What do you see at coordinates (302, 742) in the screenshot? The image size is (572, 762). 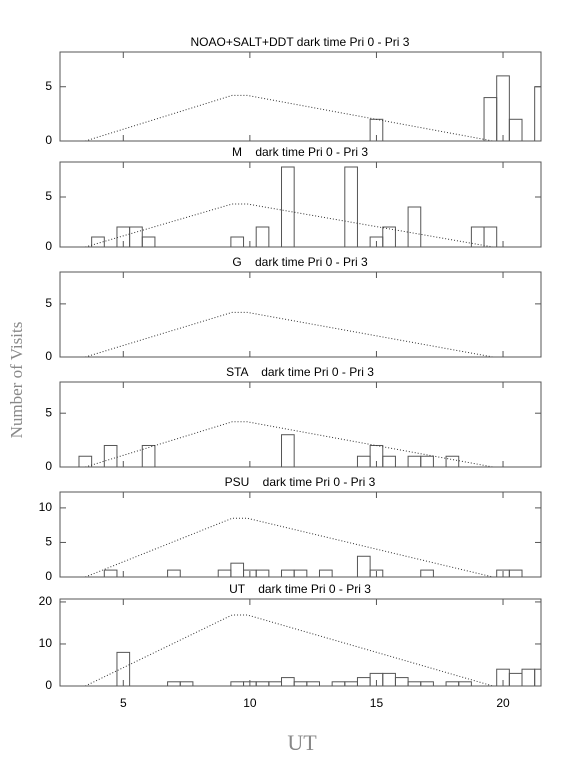 I see `x-axis-label: UT` at bounding box center [302, 742].